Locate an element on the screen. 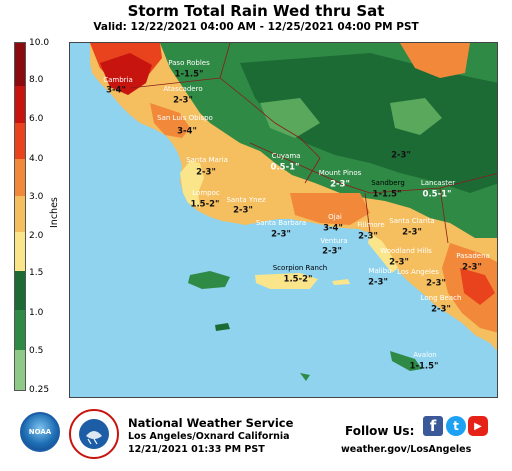 The width and height of the screenshot is (512, 471). rain-amount-tejon: 2-3" is located at coordinates (401, 155).